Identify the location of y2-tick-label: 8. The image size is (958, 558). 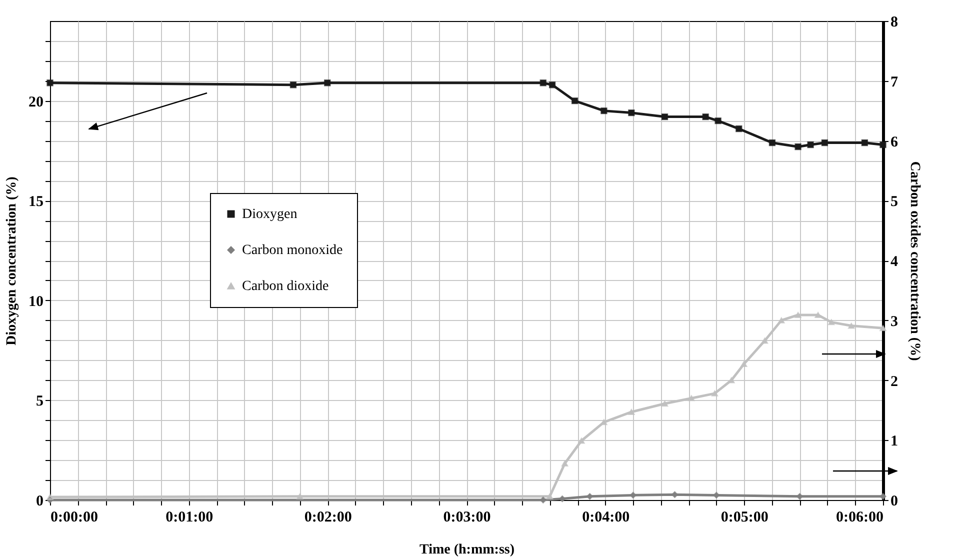
(894, 22).